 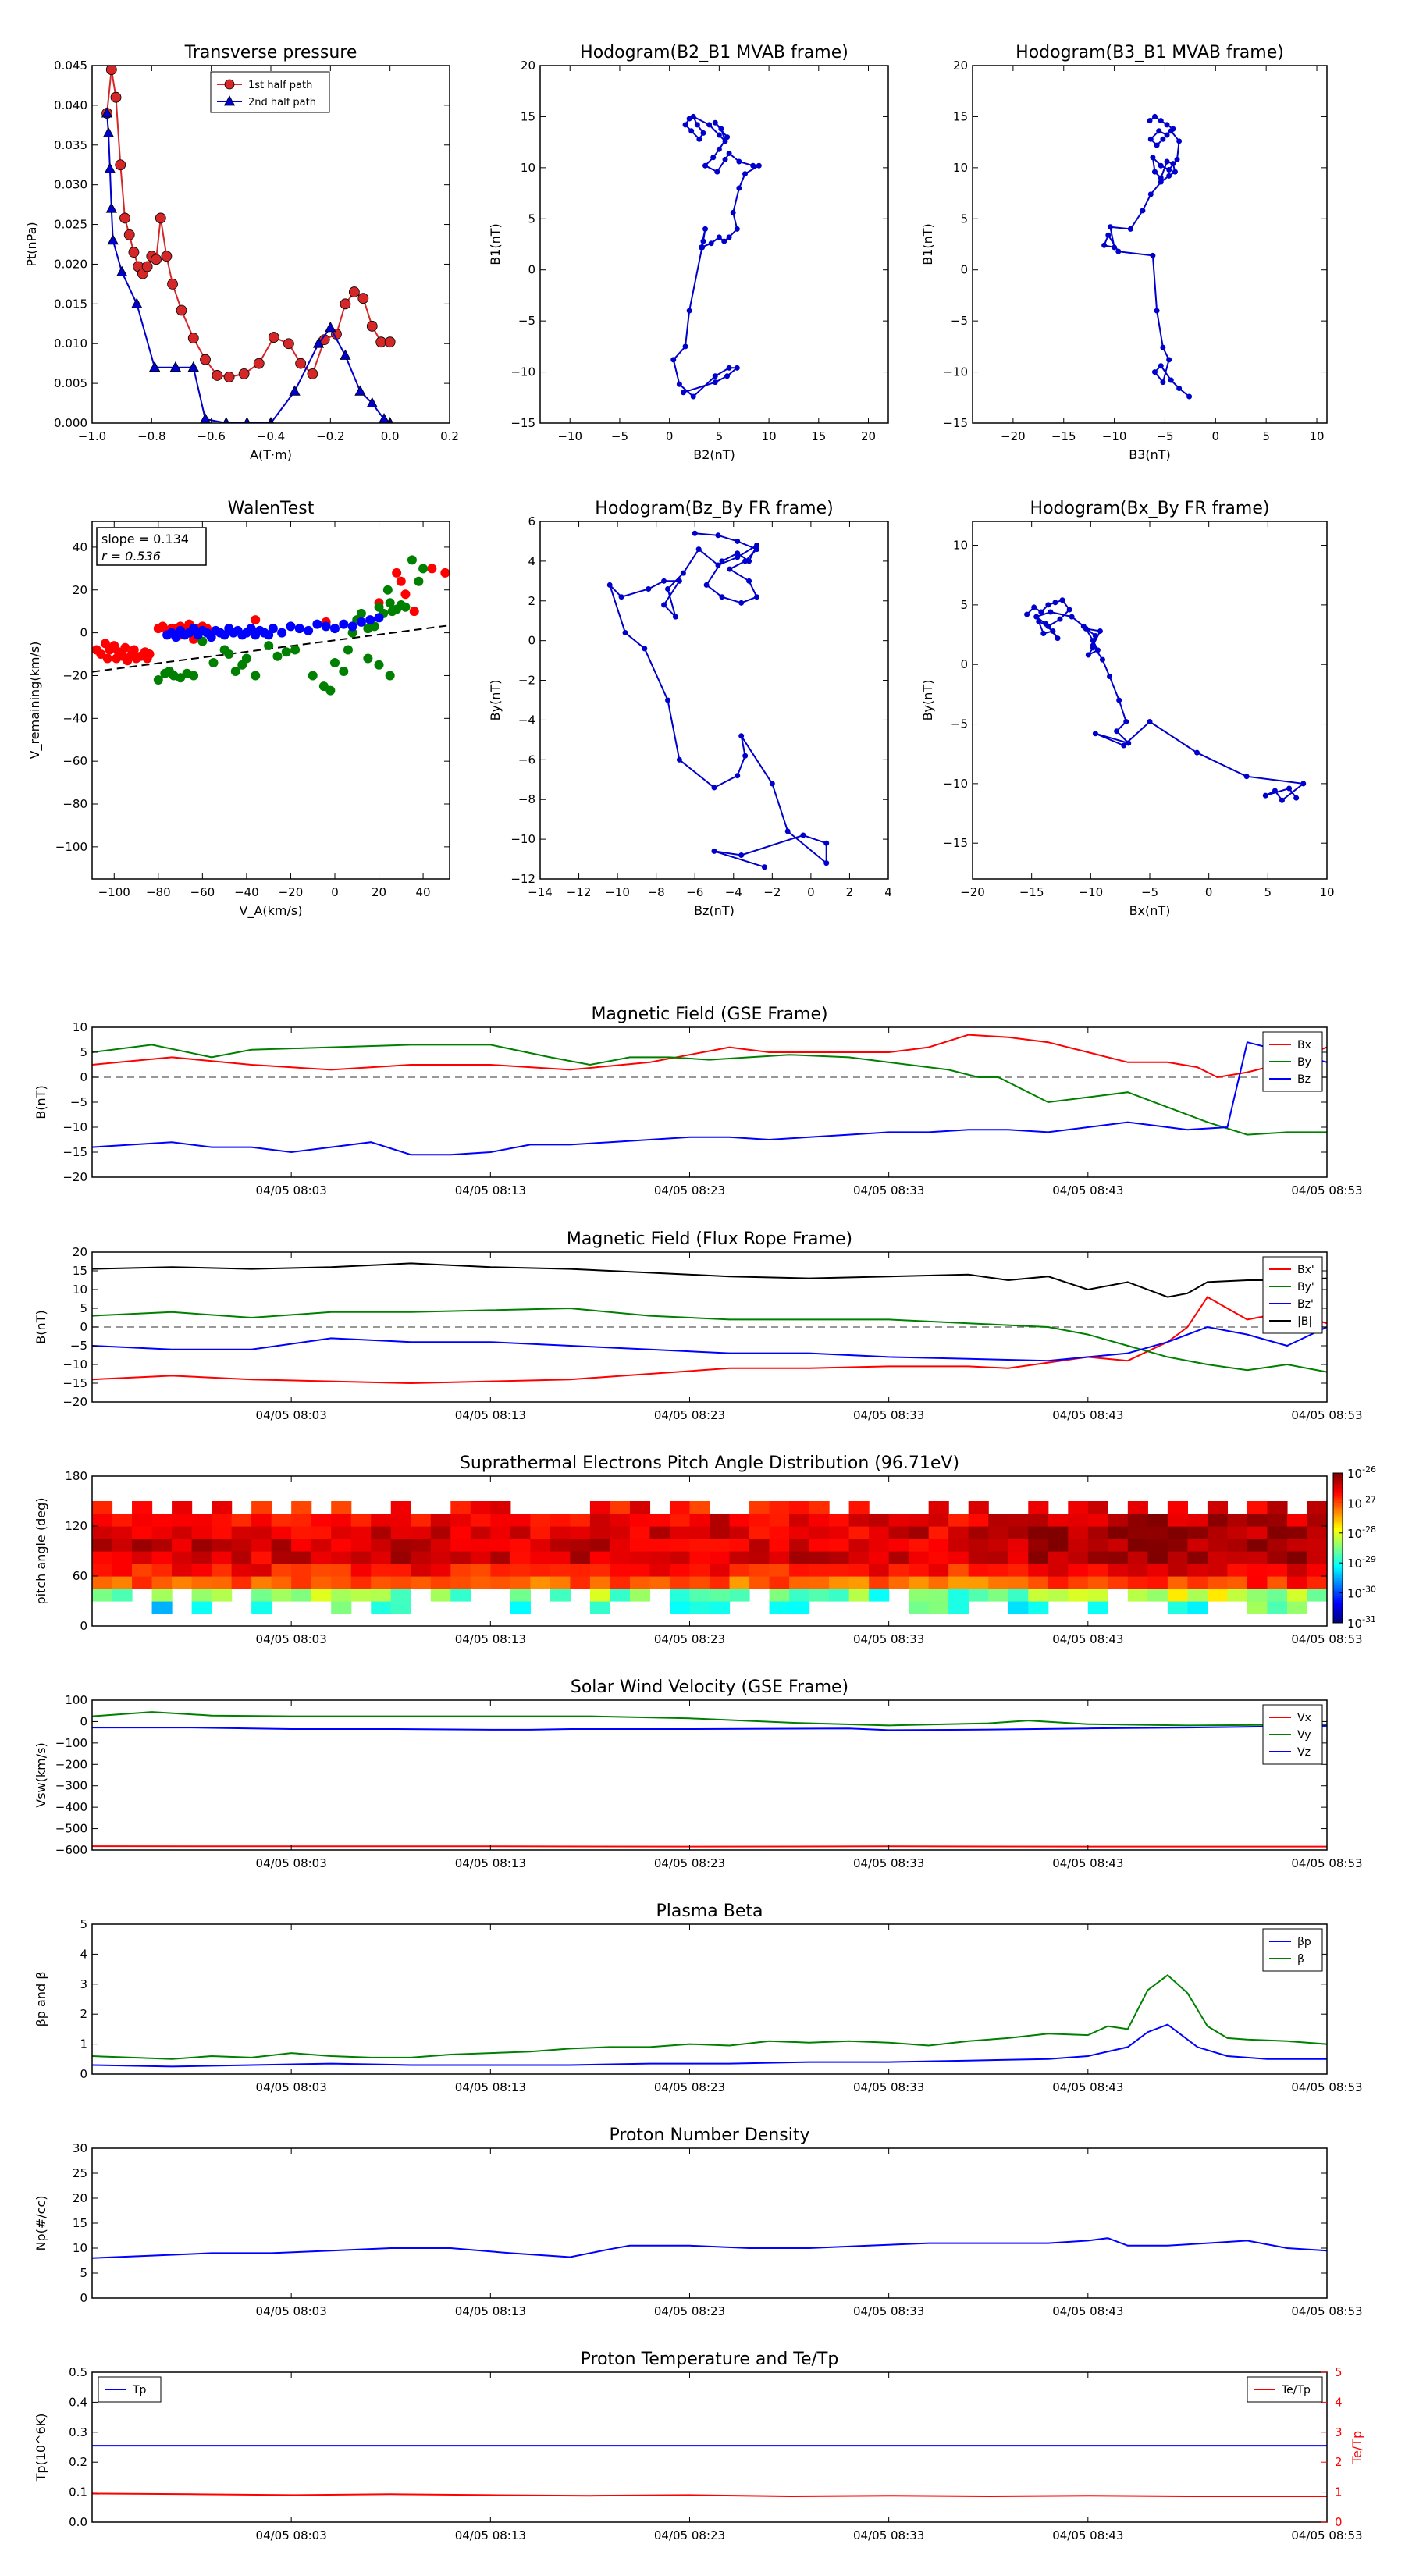 What do you see at coordinates (76, 1700) in the screenshot?
I see `y-tick-label: 100` at bounding box center [76, 1700].